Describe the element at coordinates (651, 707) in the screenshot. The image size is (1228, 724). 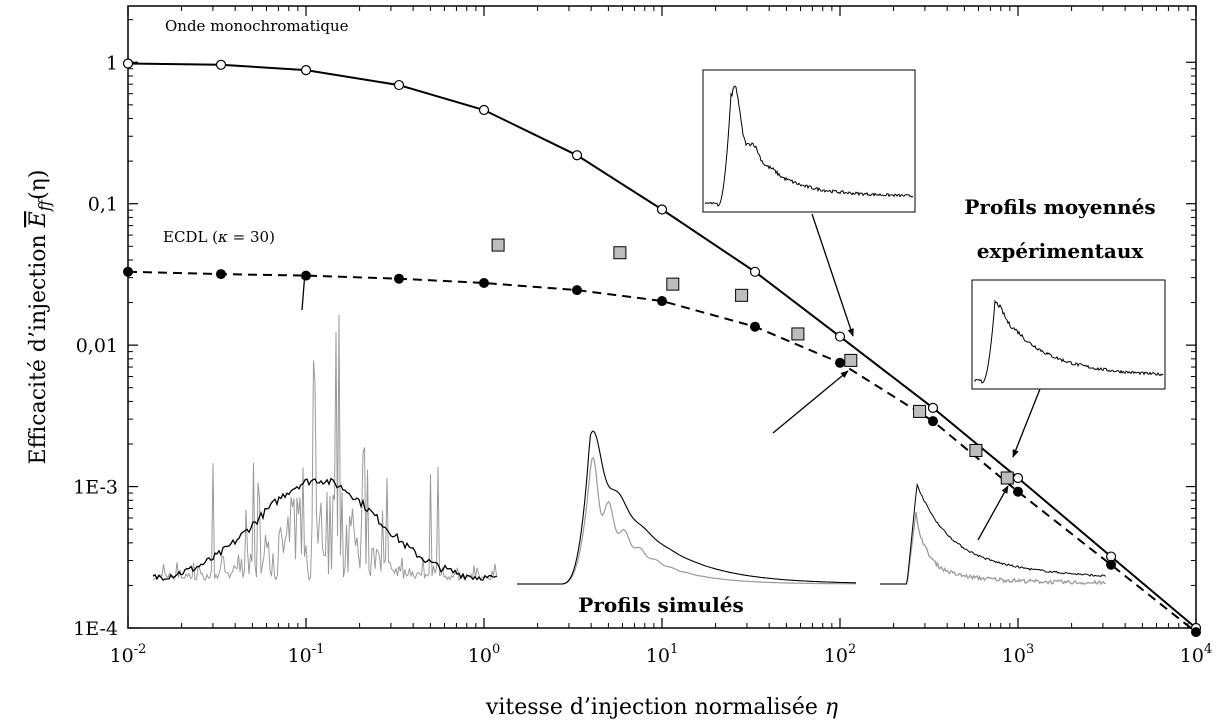
I see `x-axis-title-text: vitesse d’injection normalisée` at that location.